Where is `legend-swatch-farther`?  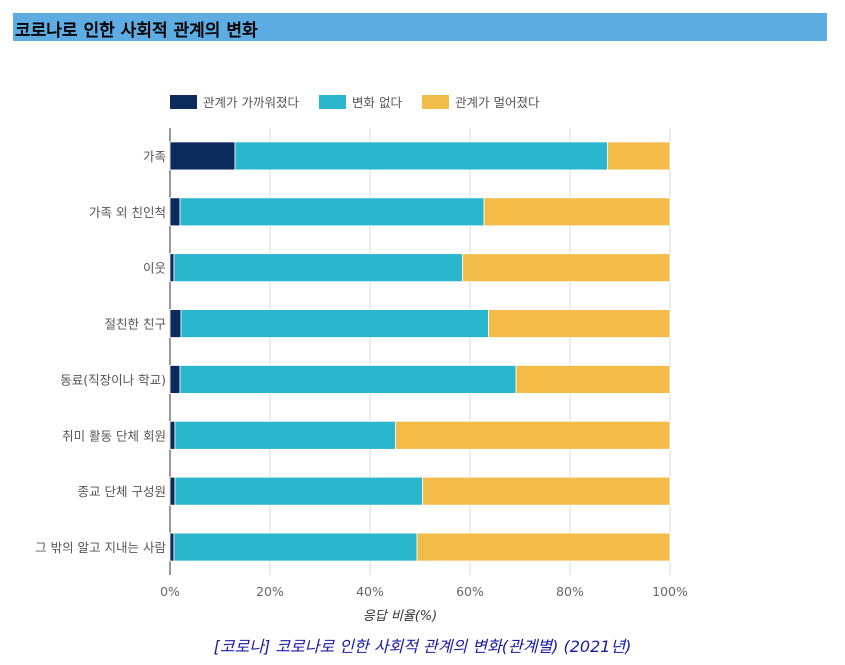
legend-swatch-farther is located at coordinates (435, 101).